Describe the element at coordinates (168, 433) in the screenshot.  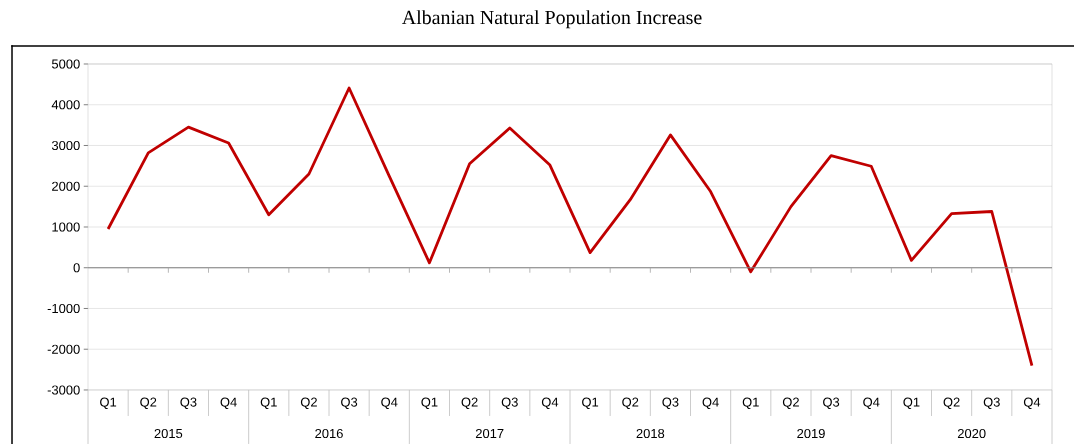
I see `text: 2015` at that location.